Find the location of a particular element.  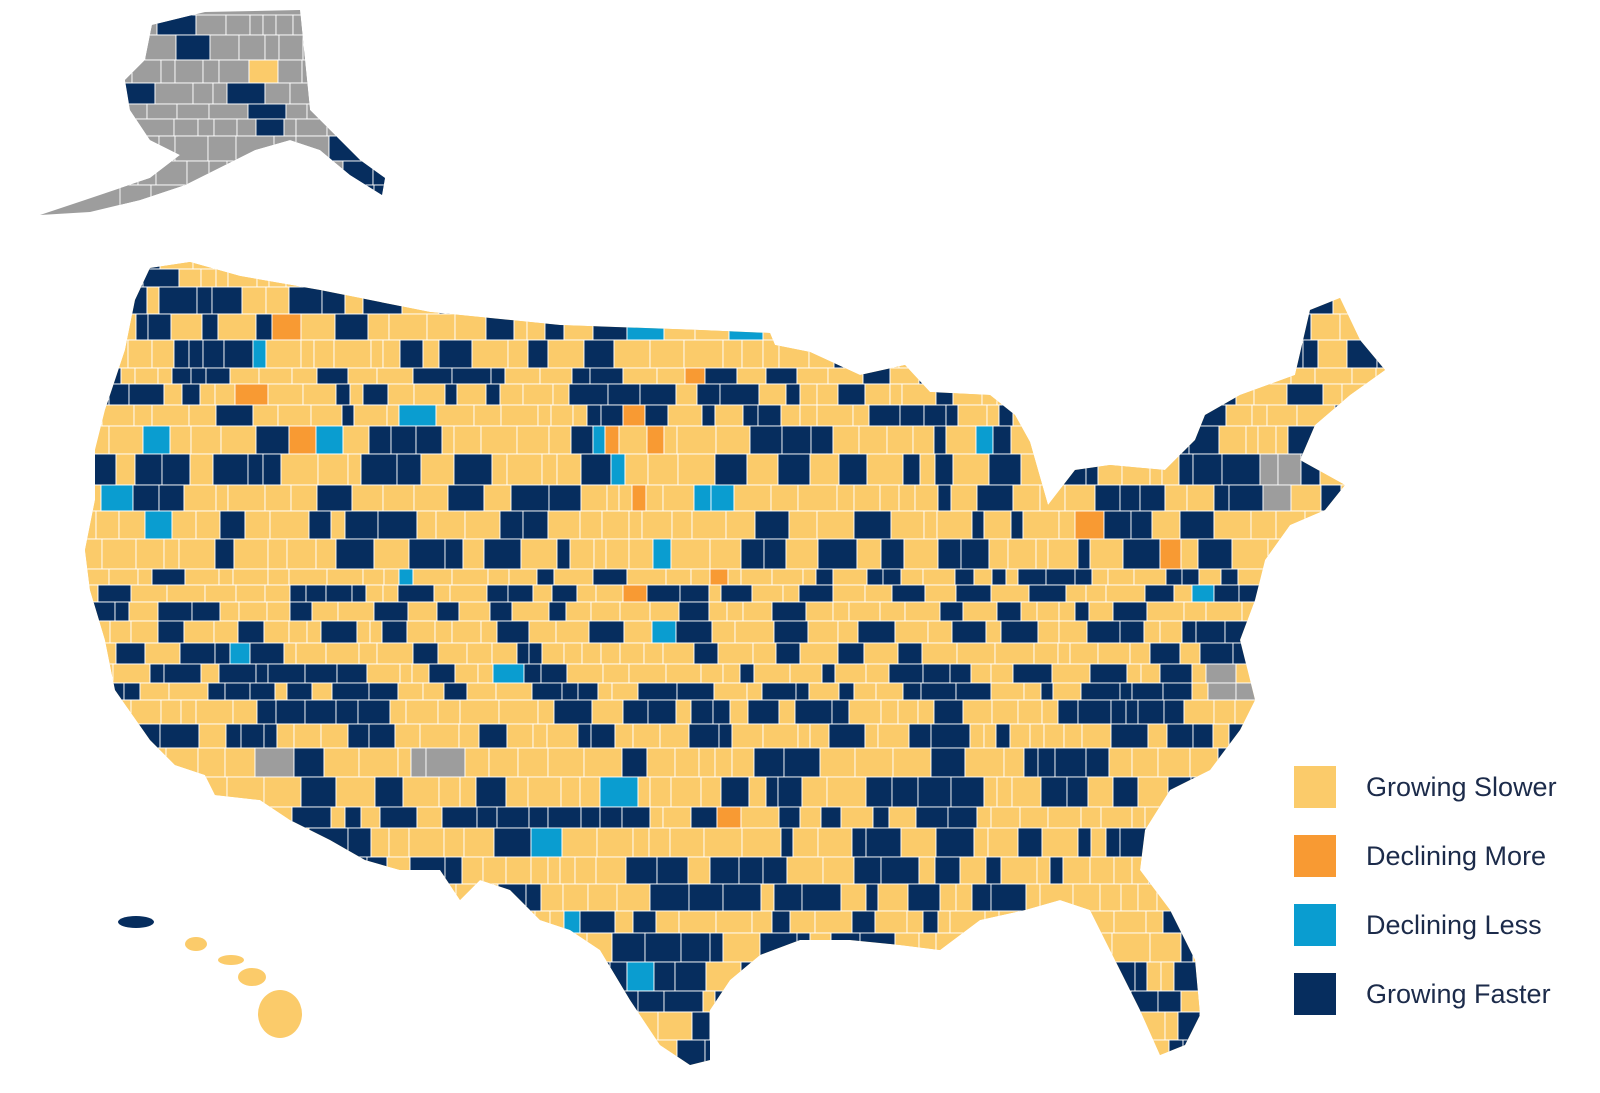

legend-label-declining-more: Declining More is located at coordinates (1456, 855).